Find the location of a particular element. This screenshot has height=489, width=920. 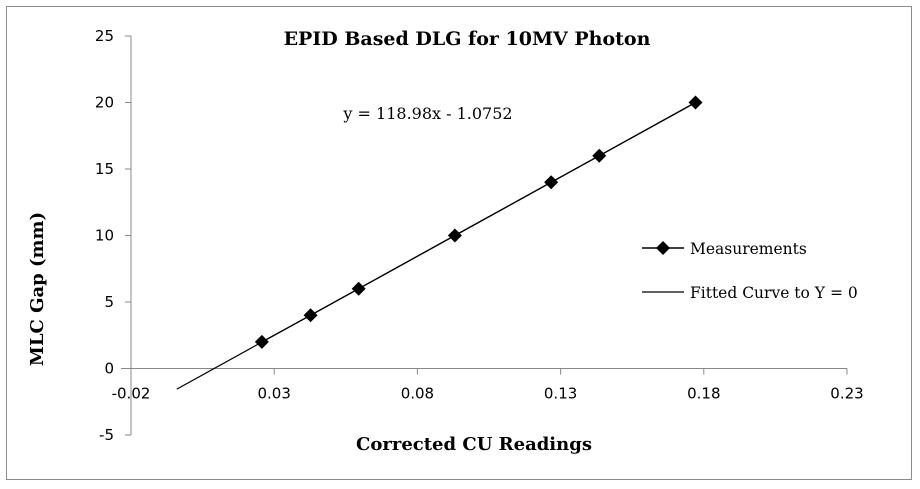

x-axis-title: Corrected CU Readings is located at coordinates (474, 444).